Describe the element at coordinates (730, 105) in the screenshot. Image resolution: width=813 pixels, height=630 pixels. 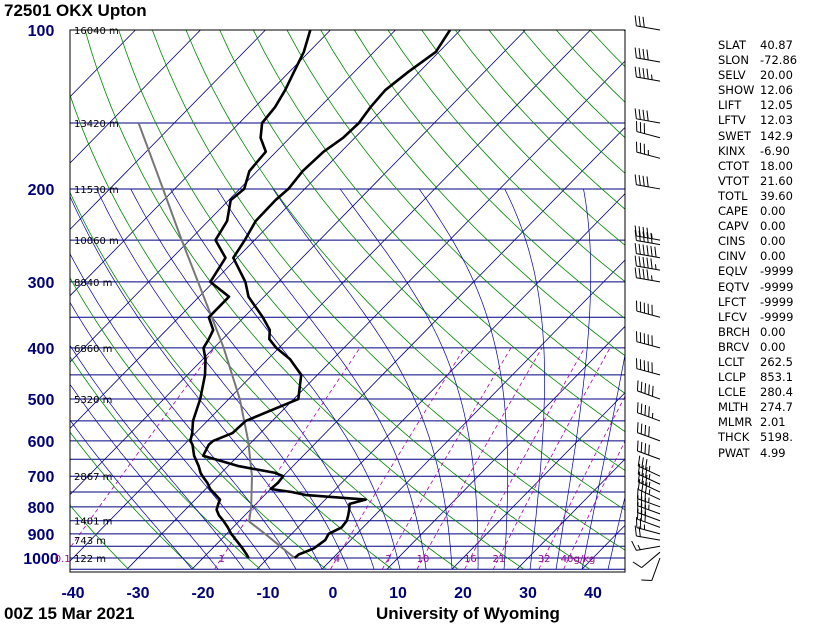
I see `index-key: LIFT` at that location.